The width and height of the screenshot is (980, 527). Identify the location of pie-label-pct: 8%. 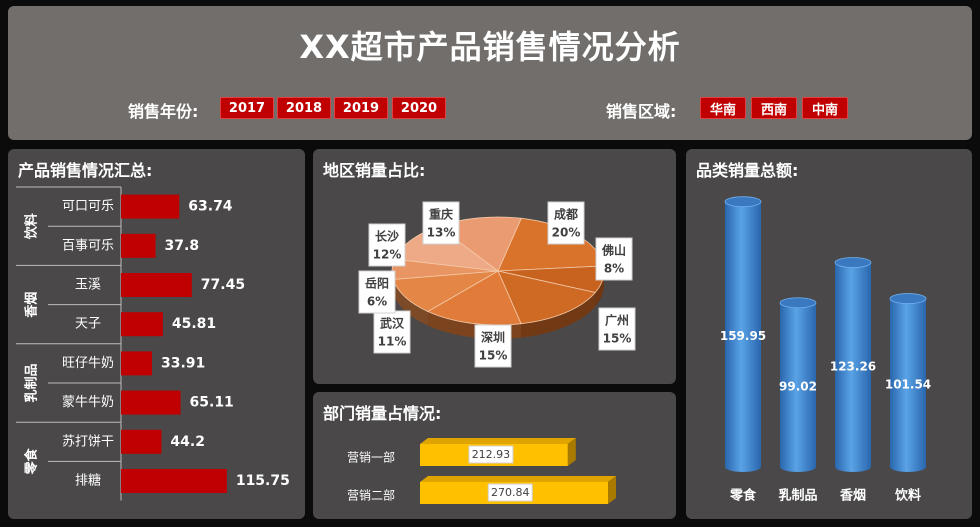
(614, 269).